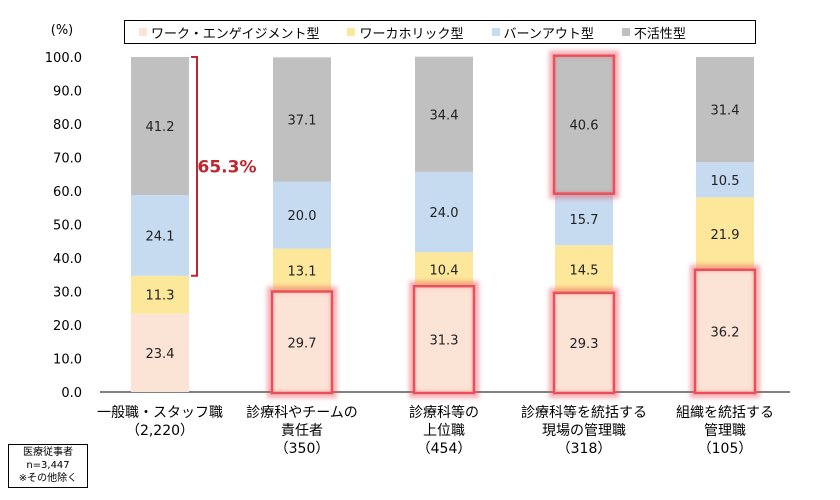  I want to click on data-label: 29.3, so click(584, 344).